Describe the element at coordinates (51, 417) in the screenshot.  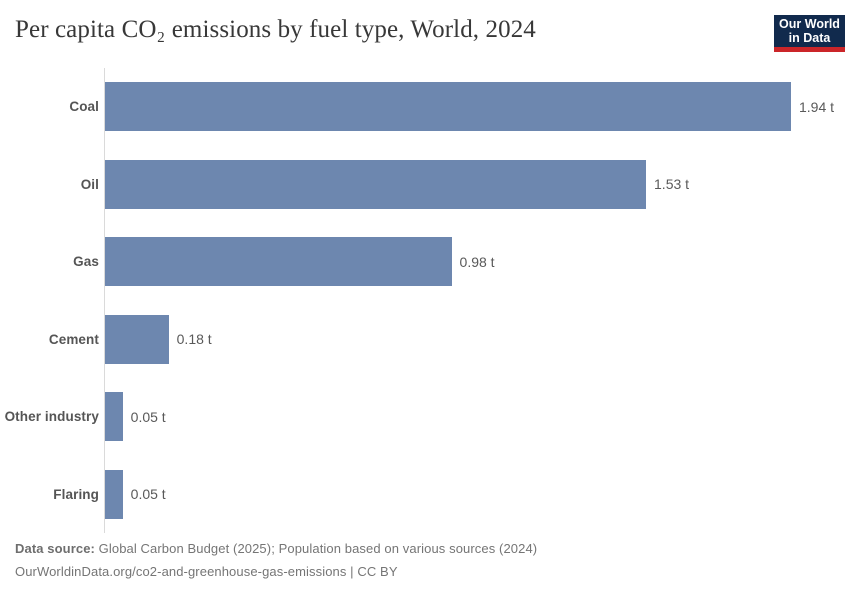
I see `category-label: Other industry` at that location.